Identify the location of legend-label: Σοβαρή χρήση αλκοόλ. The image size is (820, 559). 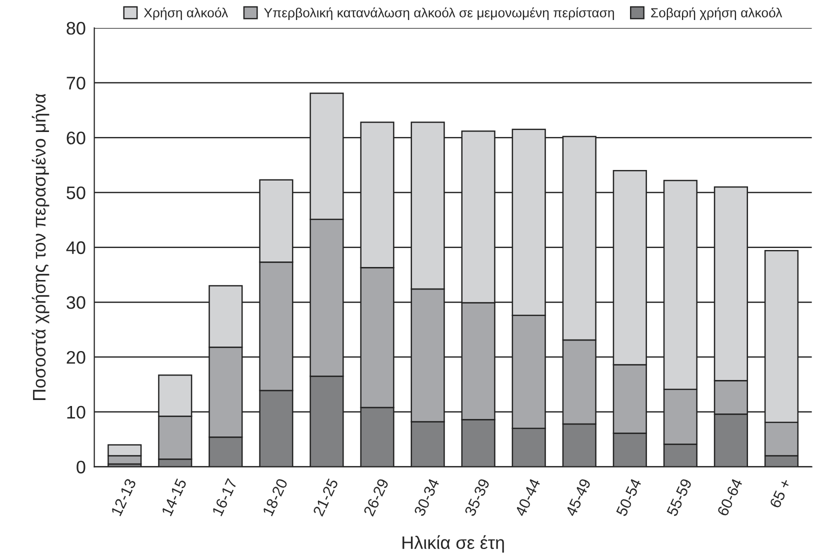
(716, 13).